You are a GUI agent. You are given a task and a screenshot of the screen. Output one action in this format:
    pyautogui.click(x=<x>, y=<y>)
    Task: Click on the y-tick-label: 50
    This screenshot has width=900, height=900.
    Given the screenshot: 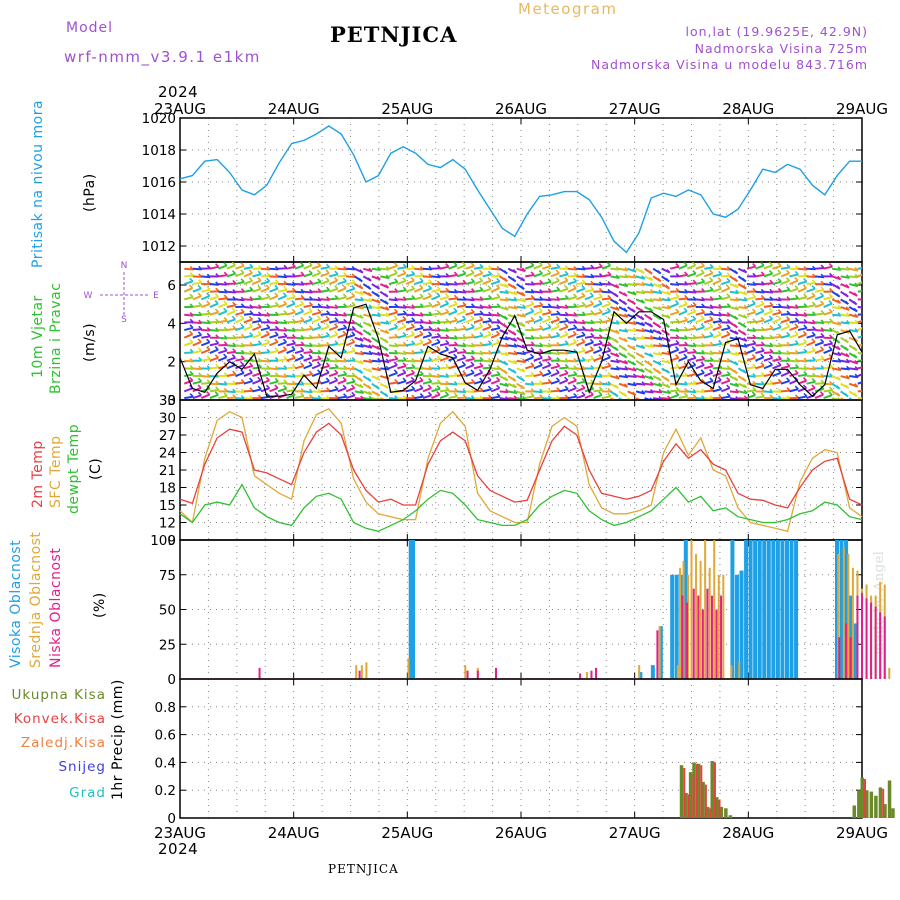 What is the action you would take?
    pyautogui.click(x=167, y=611)
    